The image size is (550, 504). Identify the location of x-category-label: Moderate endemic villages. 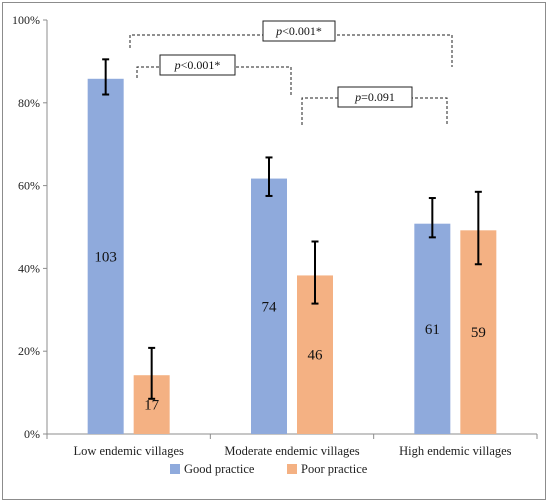
(291, 451).